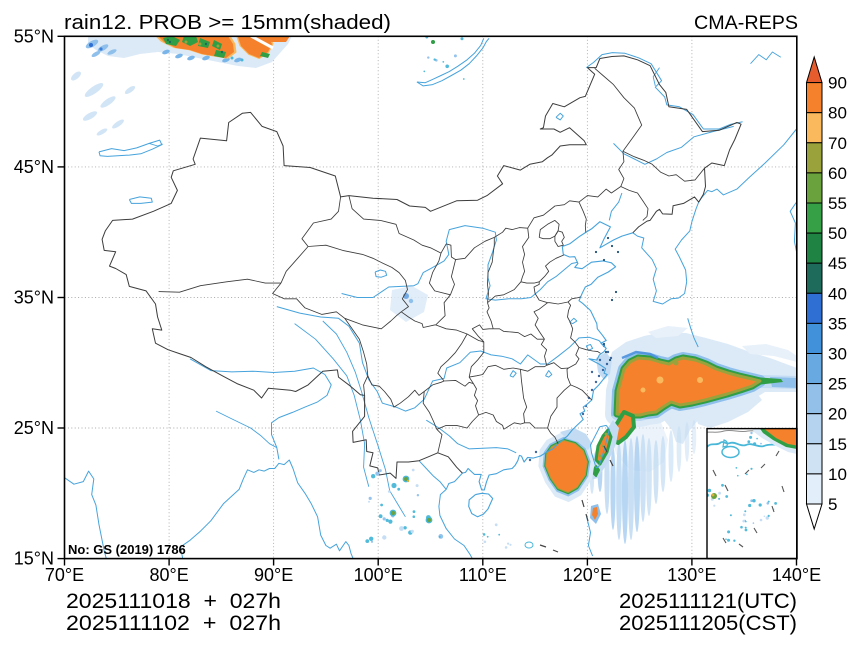  I want to click on svg-text: 140°E, so click(796, 575).